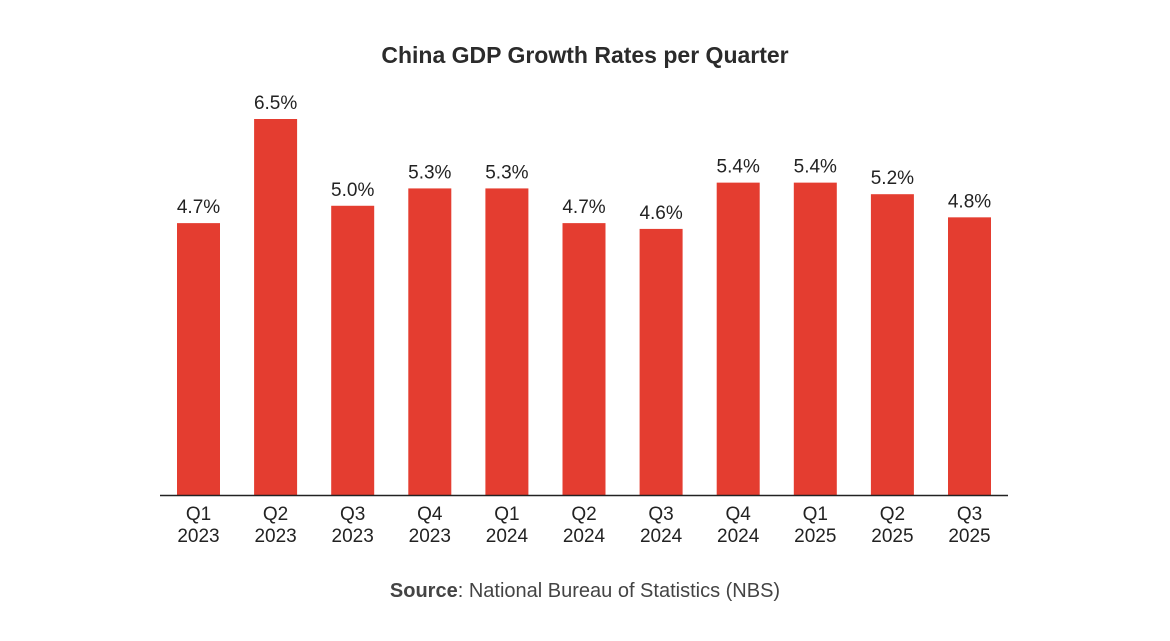  What do you see at coordinates (585, 55) in the screenshot?
I see `chart-title: China GDP Growth Rates per Quarter` at bounding box center [585, 55].